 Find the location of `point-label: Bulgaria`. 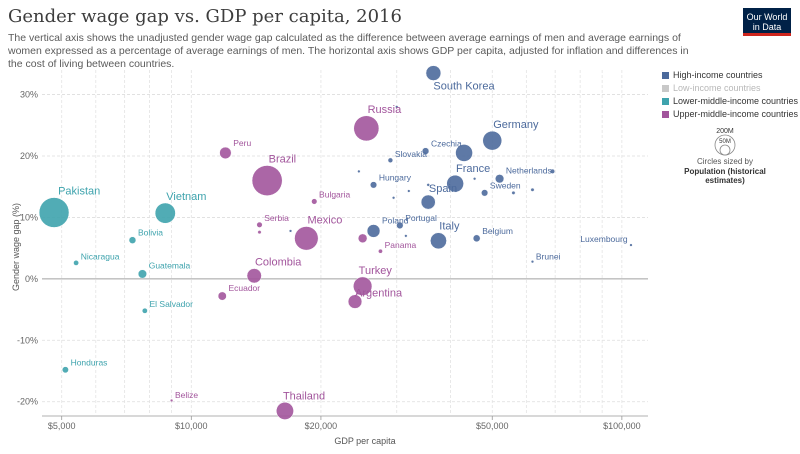

point-label: Bulgaria is located at coordinates (334, 195).